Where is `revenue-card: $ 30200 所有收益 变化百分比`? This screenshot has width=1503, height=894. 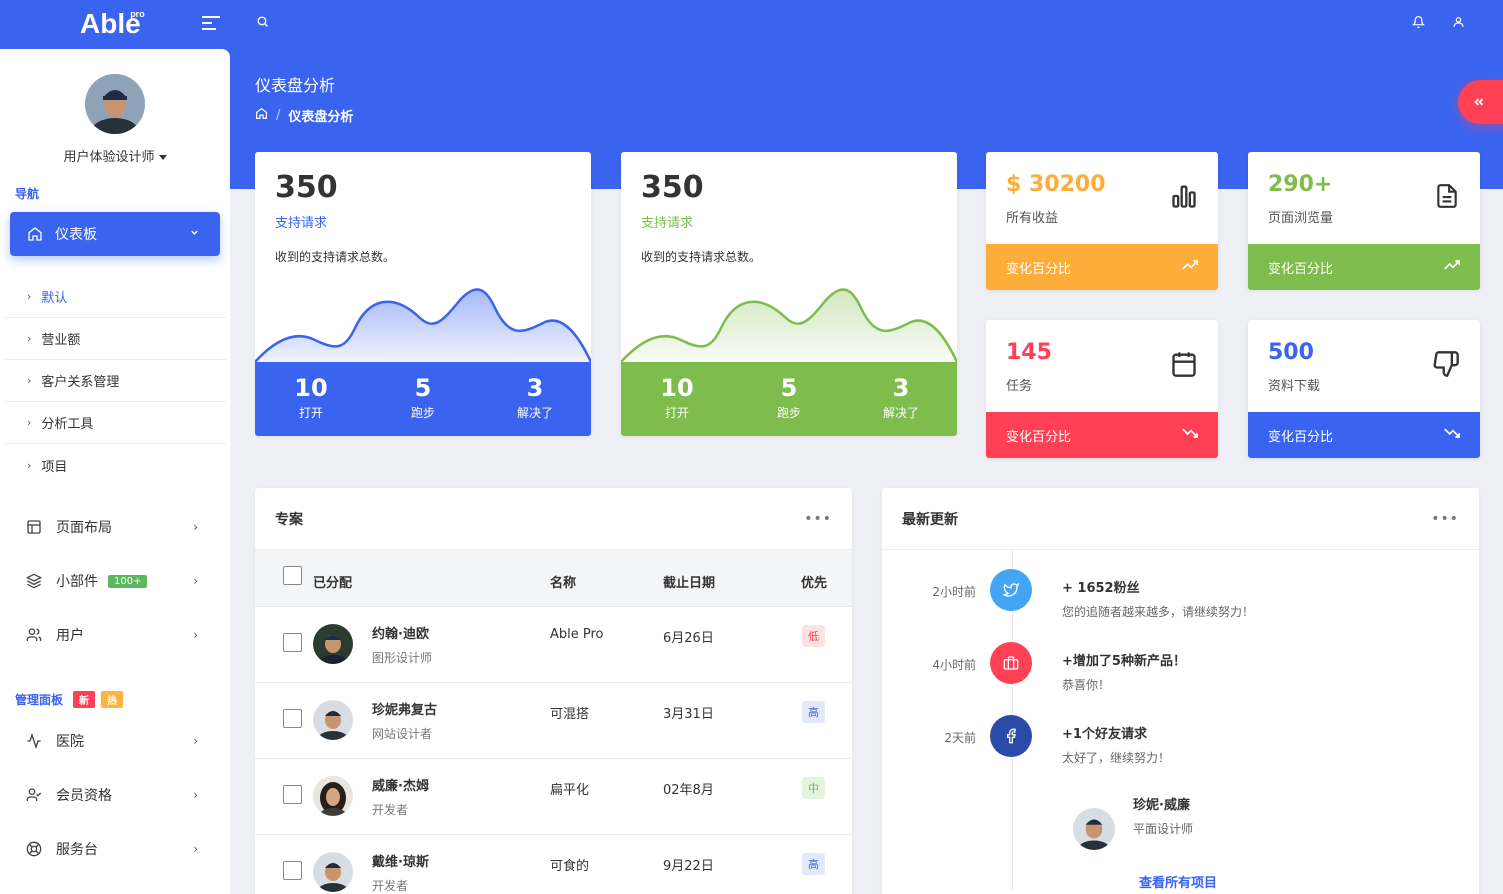
revenue-card: $ 30200 所有收益 变化百分比 is located at coordinates (1102, 221).